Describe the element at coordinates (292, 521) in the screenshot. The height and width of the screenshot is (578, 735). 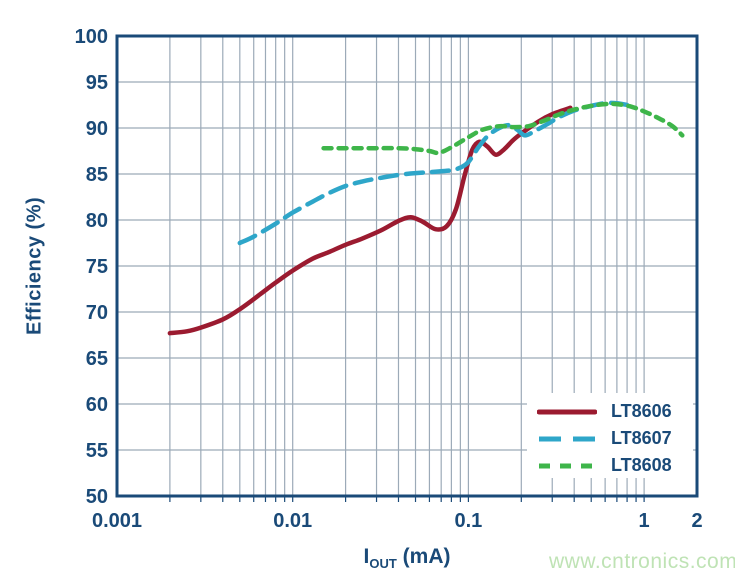
I see `svg-text: 0.01` at that location.